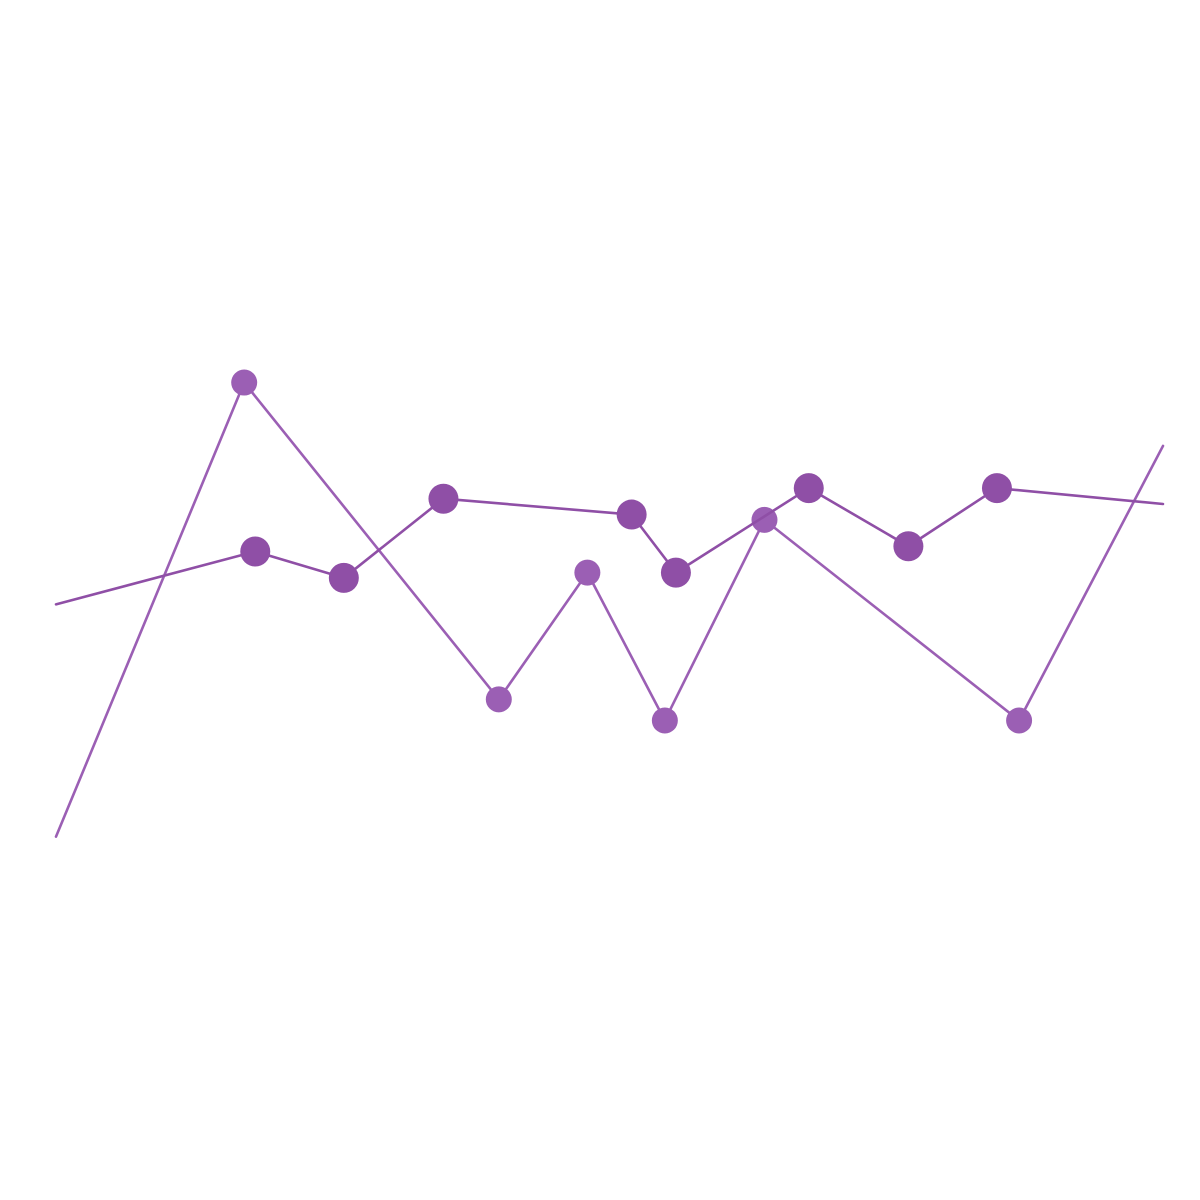 Image resolution: width=1200 pixels, height=1200 pixels. I want to click on series-b-line, so click(609, 546).